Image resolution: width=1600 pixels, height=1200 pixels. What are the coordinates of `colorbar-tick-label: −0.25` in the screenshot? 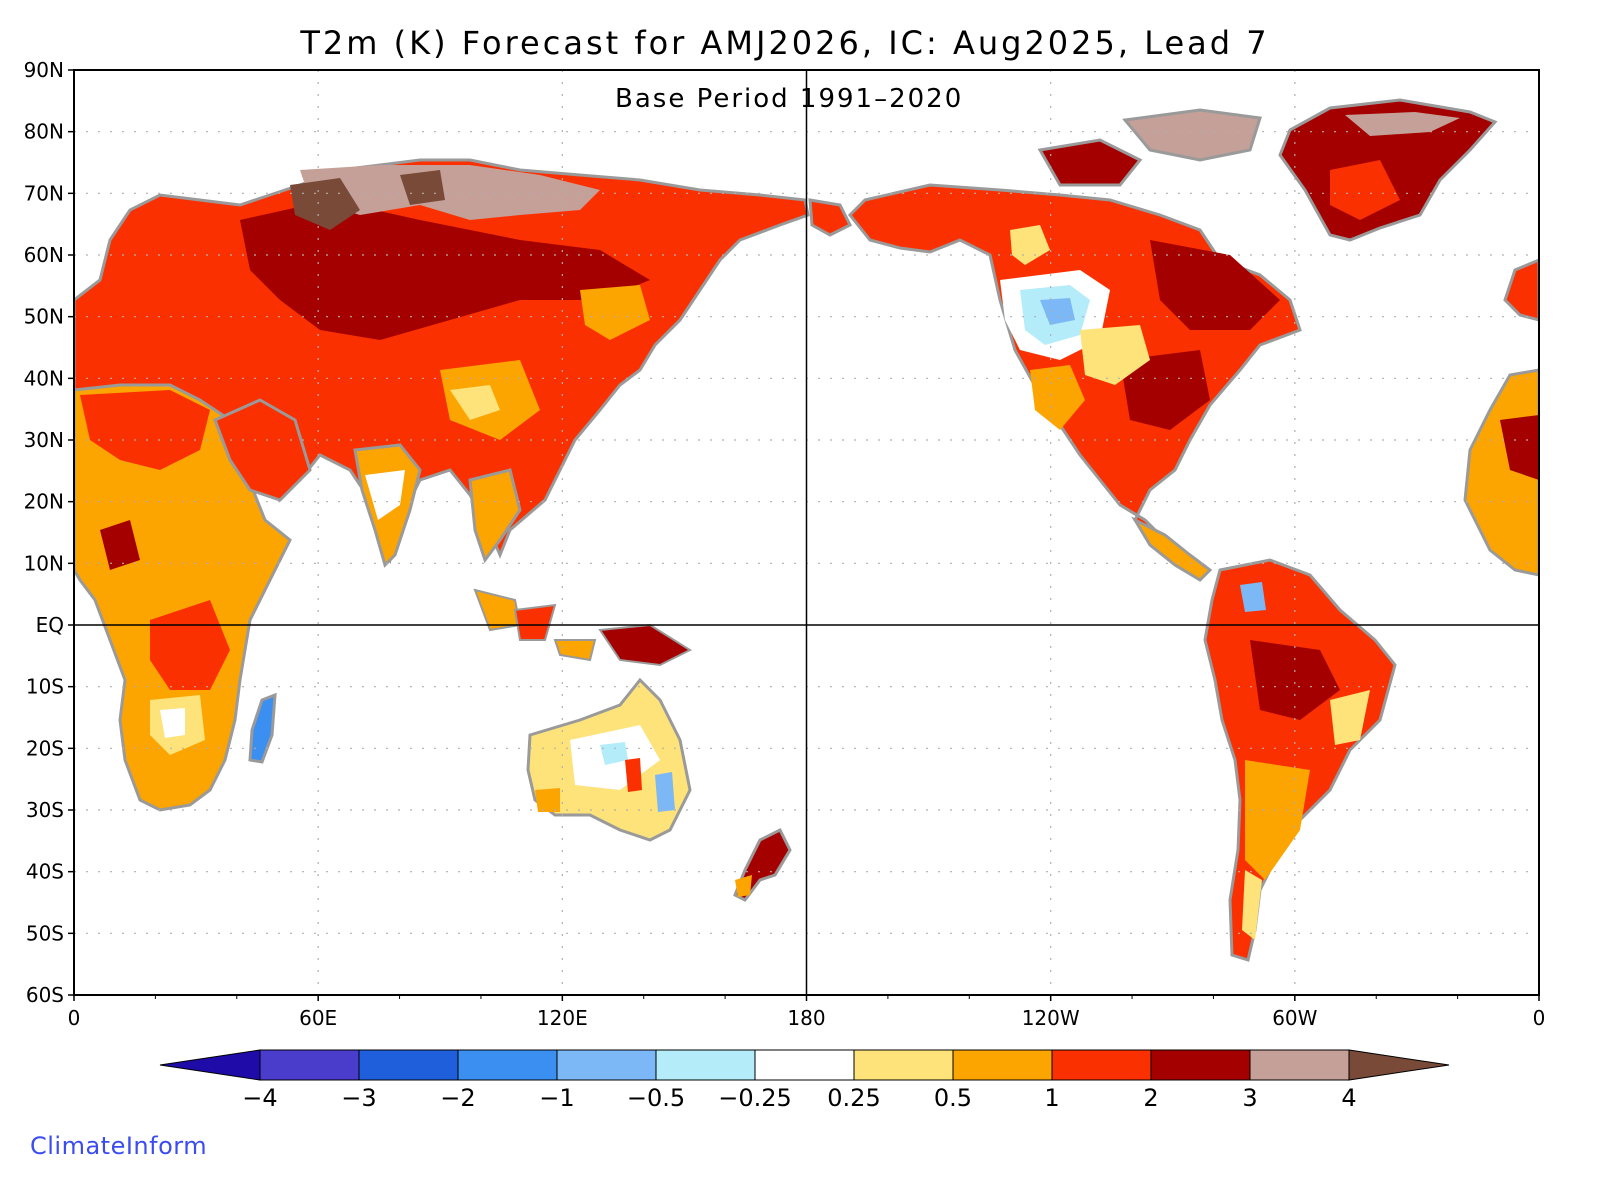 It's located at (755, 1098).